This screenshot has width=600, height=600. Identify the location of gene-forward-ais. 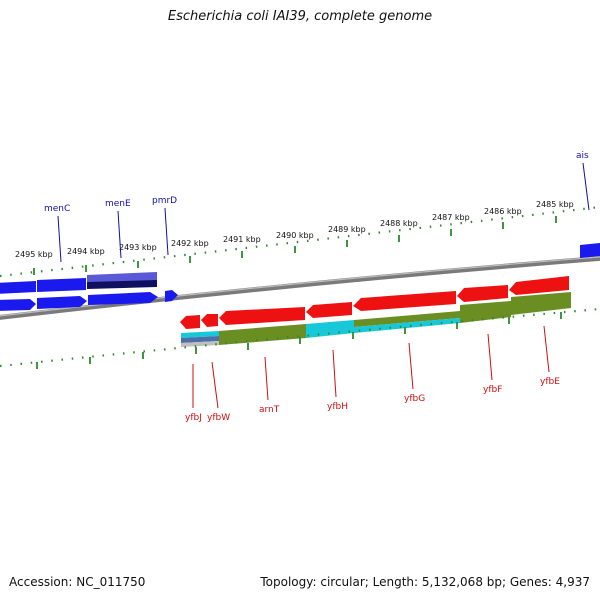
(590, 250).